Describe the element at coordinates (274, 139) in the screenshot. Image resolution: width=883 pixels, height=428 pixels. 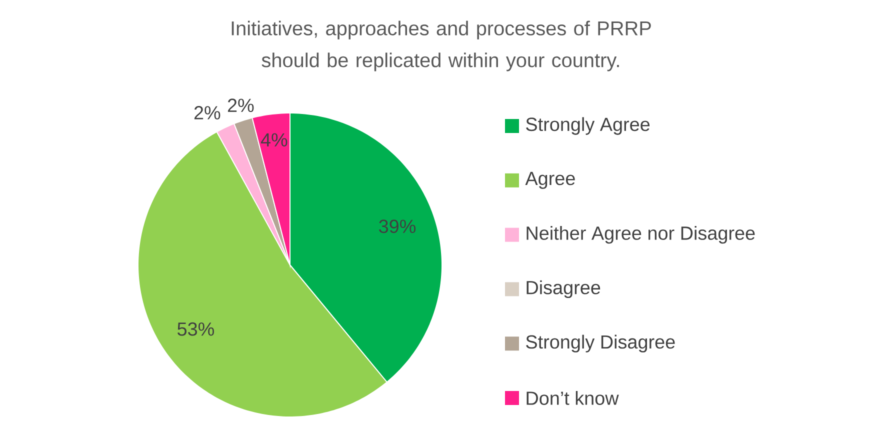
I see `data-label: 4%` at that location.